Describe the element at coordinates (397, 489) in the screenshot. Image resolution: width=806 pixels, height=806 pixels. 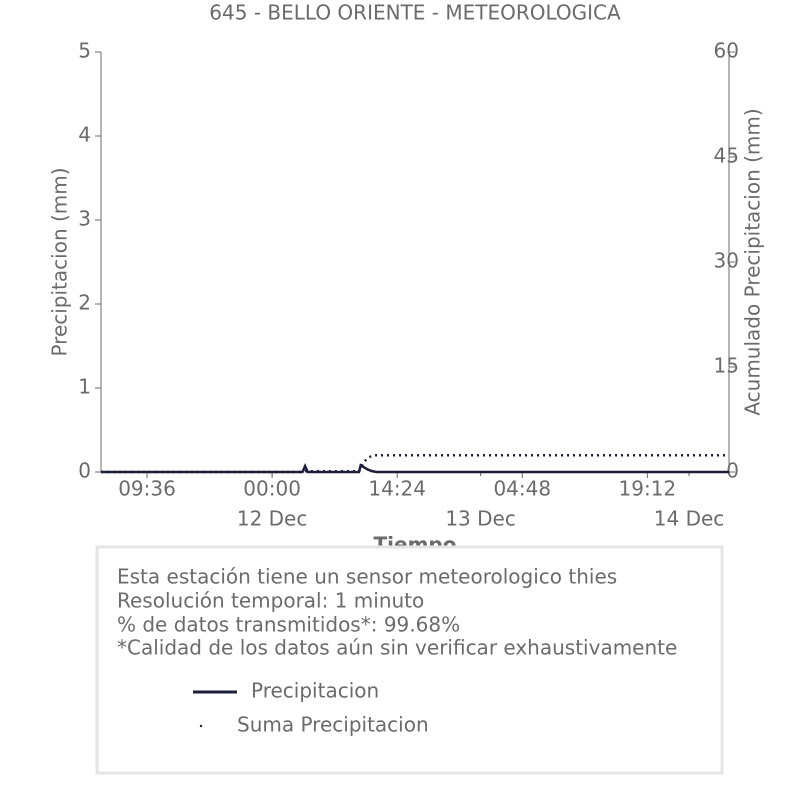
I see `x-tick-label: 14:24` at that location.